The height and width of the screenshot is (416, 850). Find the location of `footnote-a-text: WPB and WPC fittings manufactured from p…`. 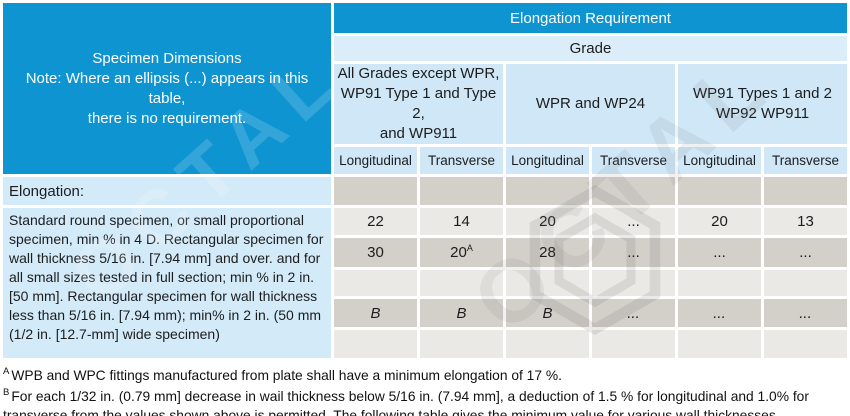

footnote-a-text: WPB and WPC fittings manufactured from p… is located at coordinates (286, 375).